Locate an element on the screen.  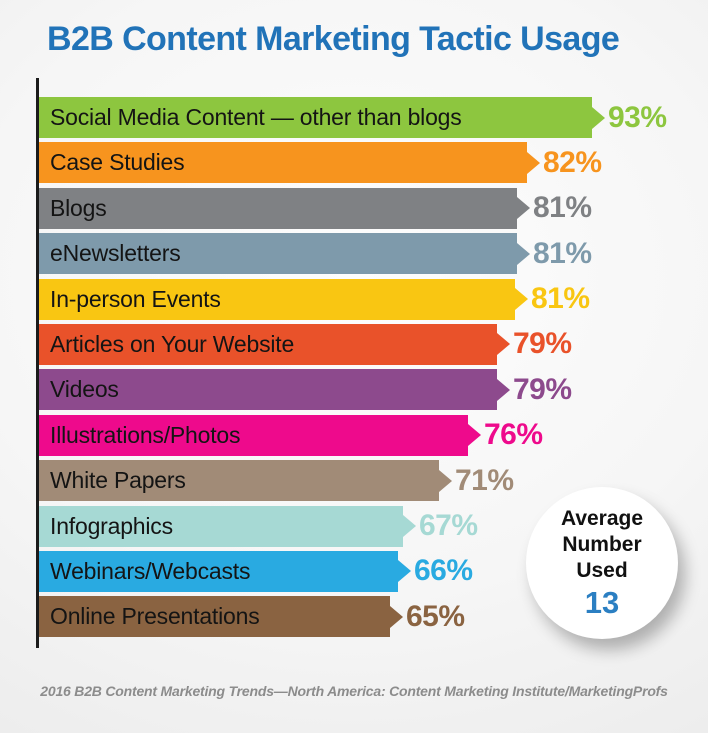
bar-value-label: 65% is located at coordinates (435, 616).